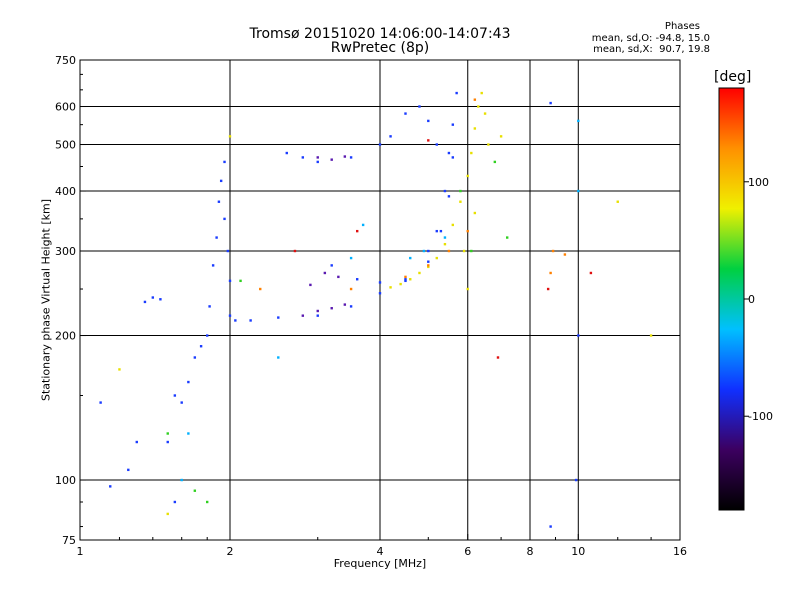 The width and height of the screenshot is (800, 600). I want to click on x-tick-label: 6, so click(467, 551).